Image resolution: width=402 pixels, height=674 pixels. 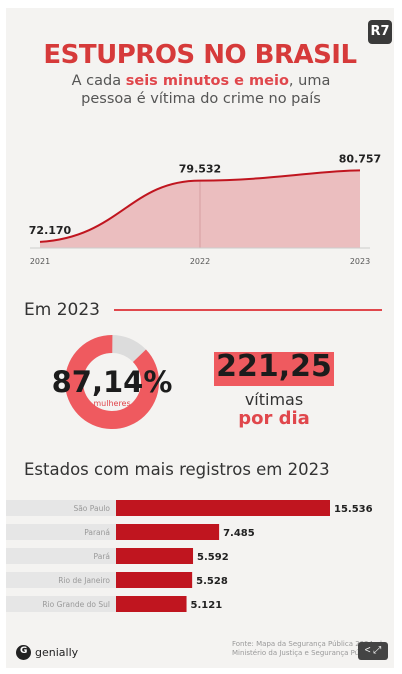 I want to click on genially-label: genially, so click(x=57, y=652).